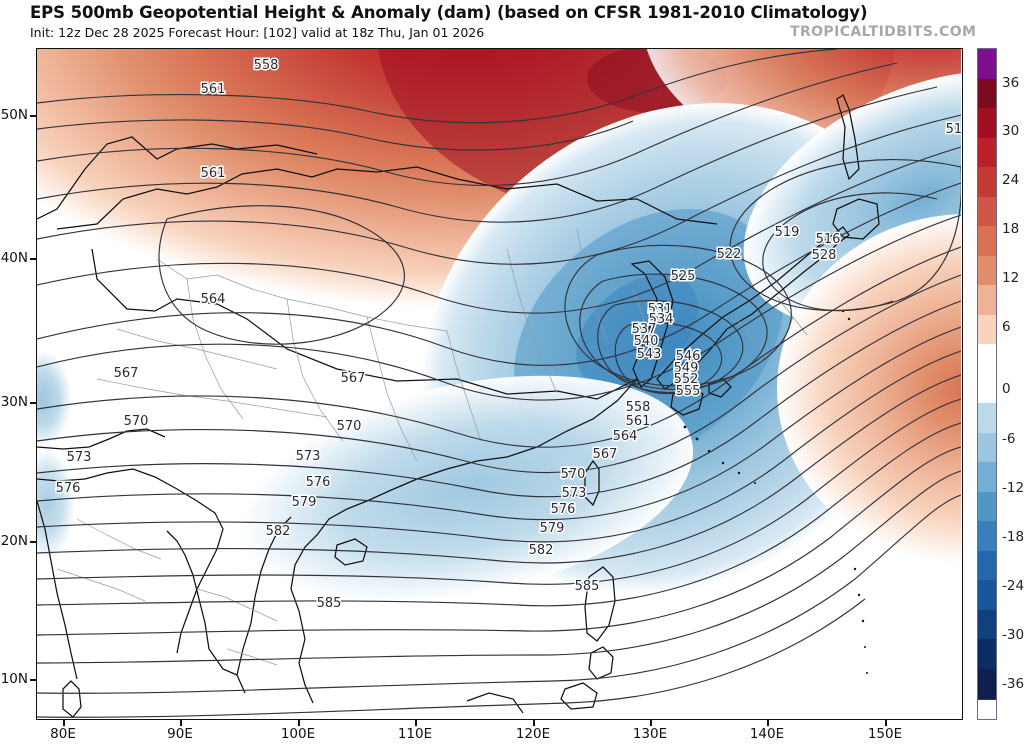 This screenshot has height=756, width=1024. I want to click on contour-label: 516, so click(828, 239).